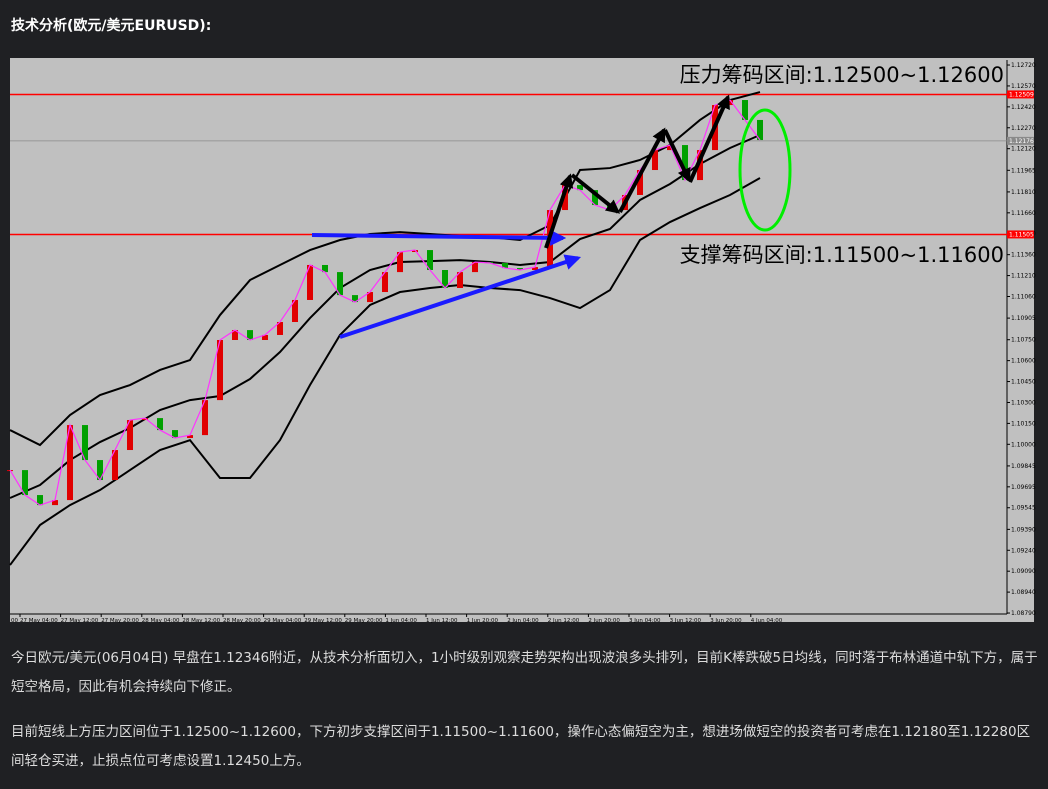  I want to click on x-tick-label: 27 May 20:00, so click(120, 621).